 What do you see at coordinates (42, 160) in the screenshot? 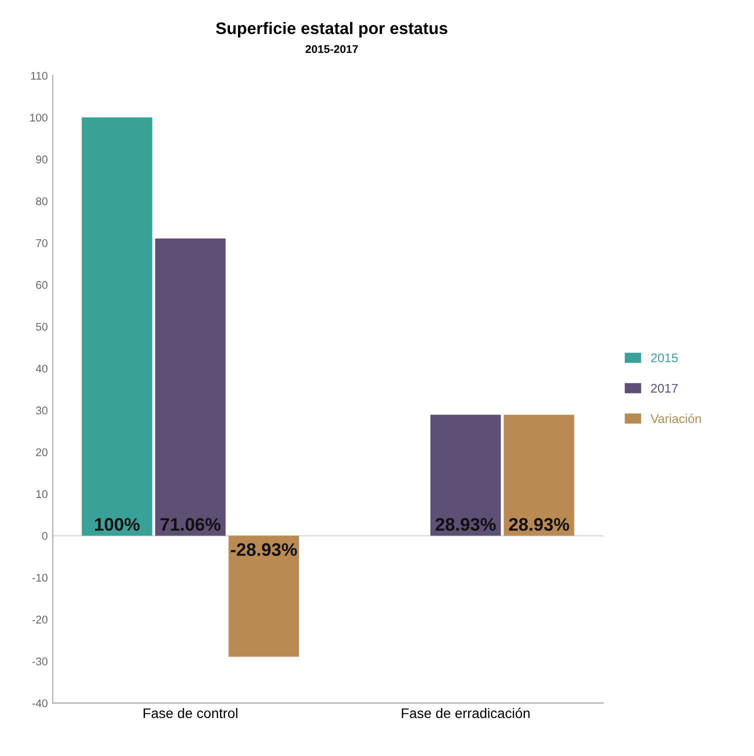
I see `y-tick-label: 90` at bounding box center [42, 160].